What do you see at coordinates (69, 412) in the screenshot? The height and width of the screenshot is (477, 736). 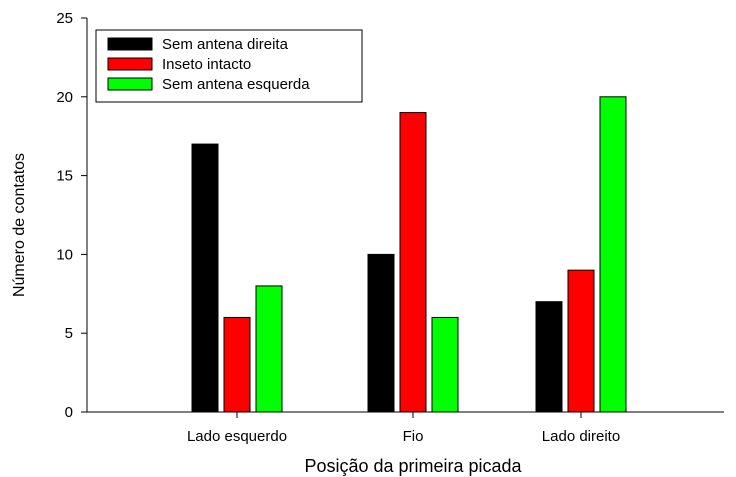 I see `y-tick-label: 0` at bounding box center [69, 412].